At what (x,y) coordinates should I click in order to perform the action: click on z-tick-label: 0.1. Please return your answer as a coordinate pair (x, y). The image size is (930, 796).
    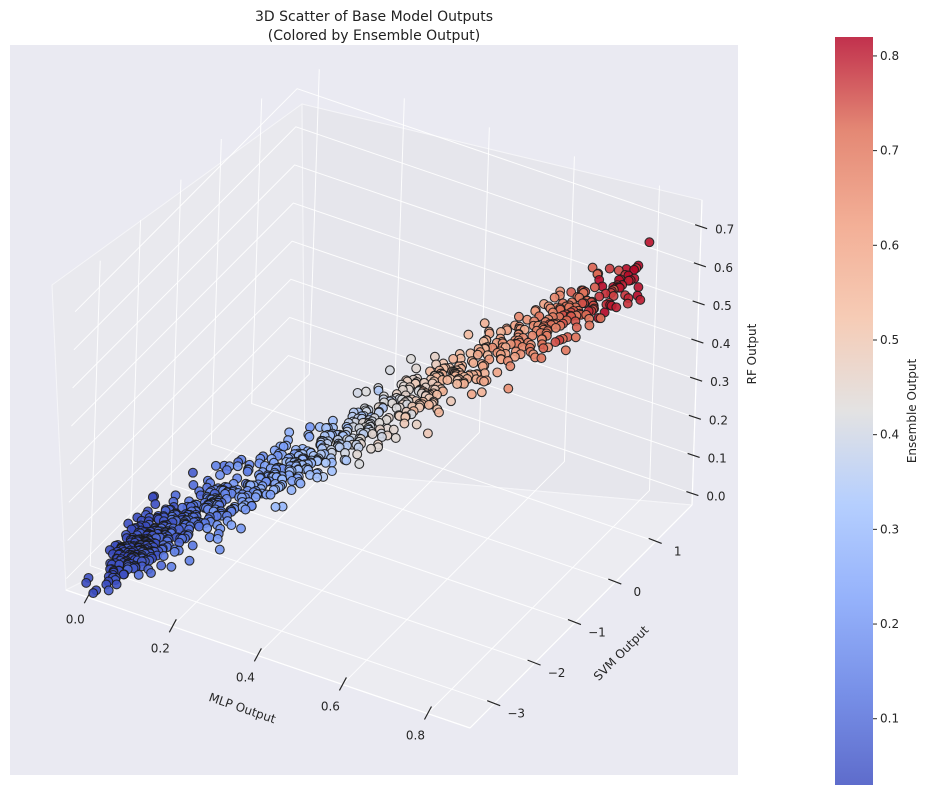
    Looking at the image, I should click on (717, 458).